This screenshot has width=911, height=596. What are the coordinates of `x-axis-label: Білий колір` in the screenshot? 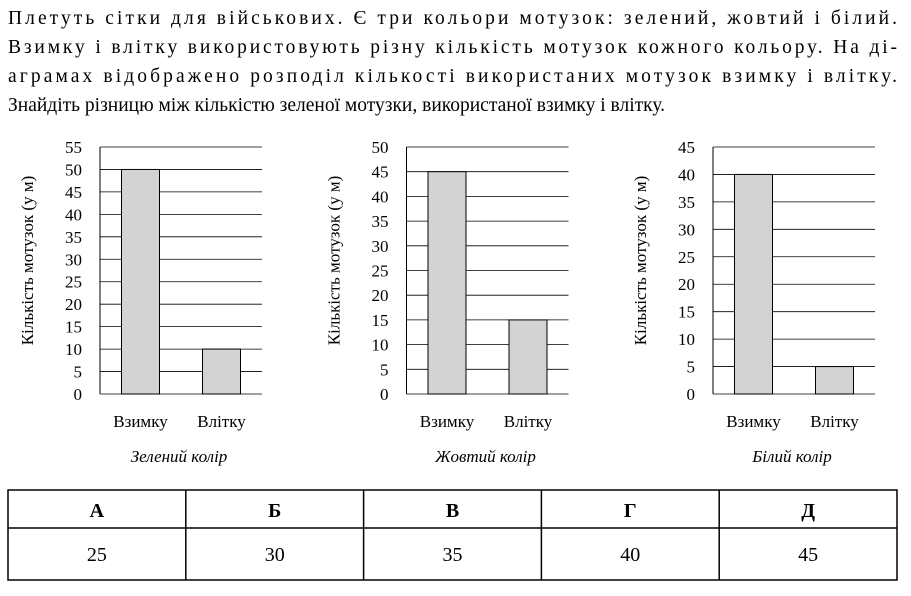 It's located at (791, 456).